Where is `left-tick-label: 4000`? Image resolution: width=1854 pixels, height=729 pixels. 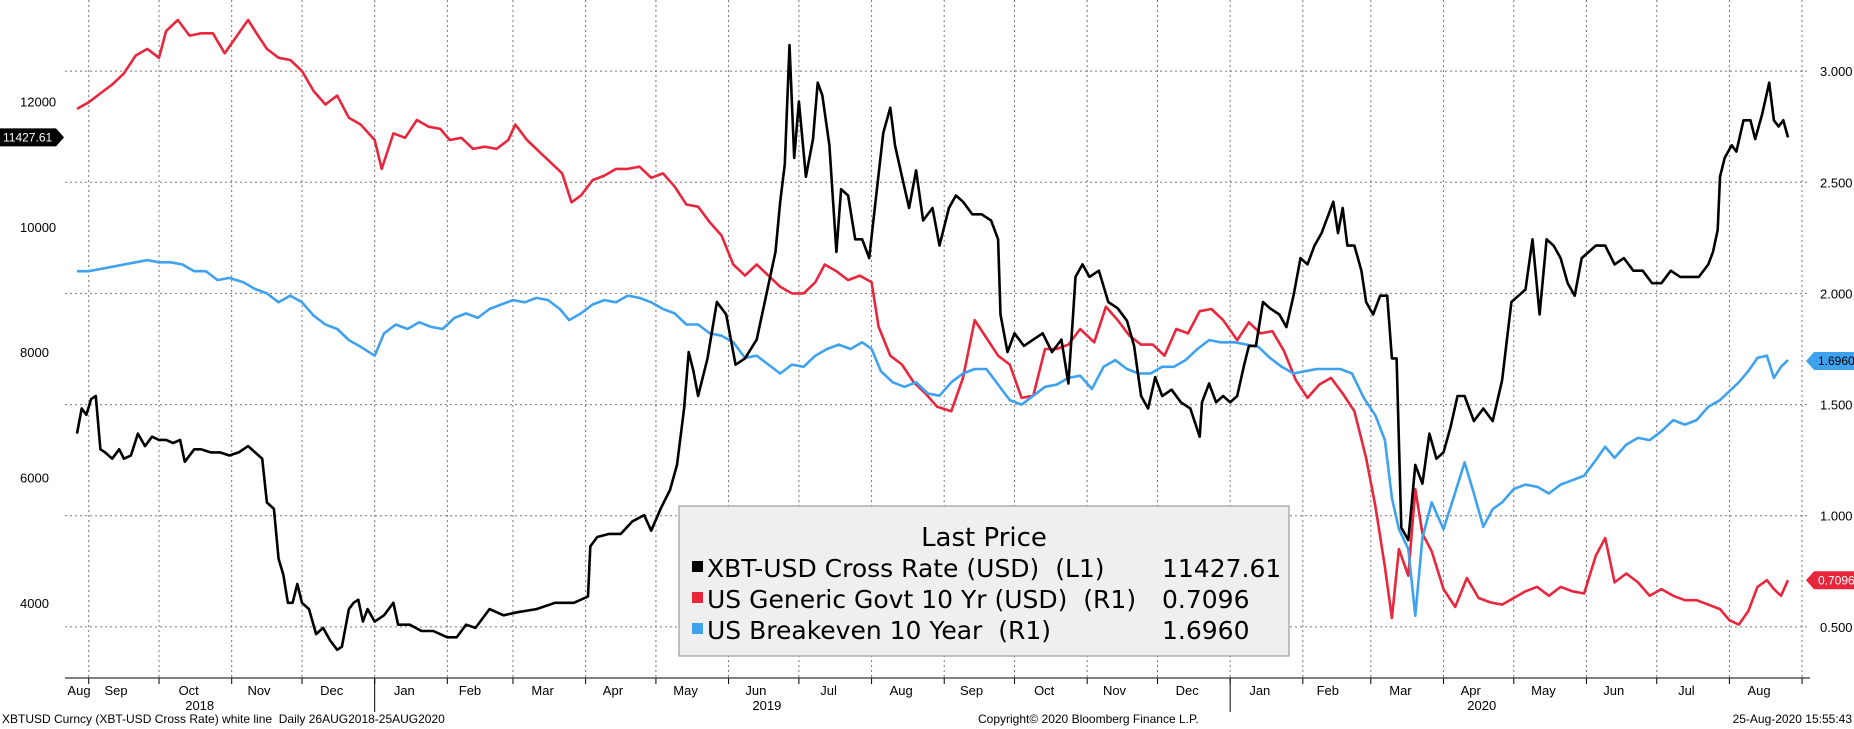
left-tick-label: 4000 is located at coordinates (34, 603).